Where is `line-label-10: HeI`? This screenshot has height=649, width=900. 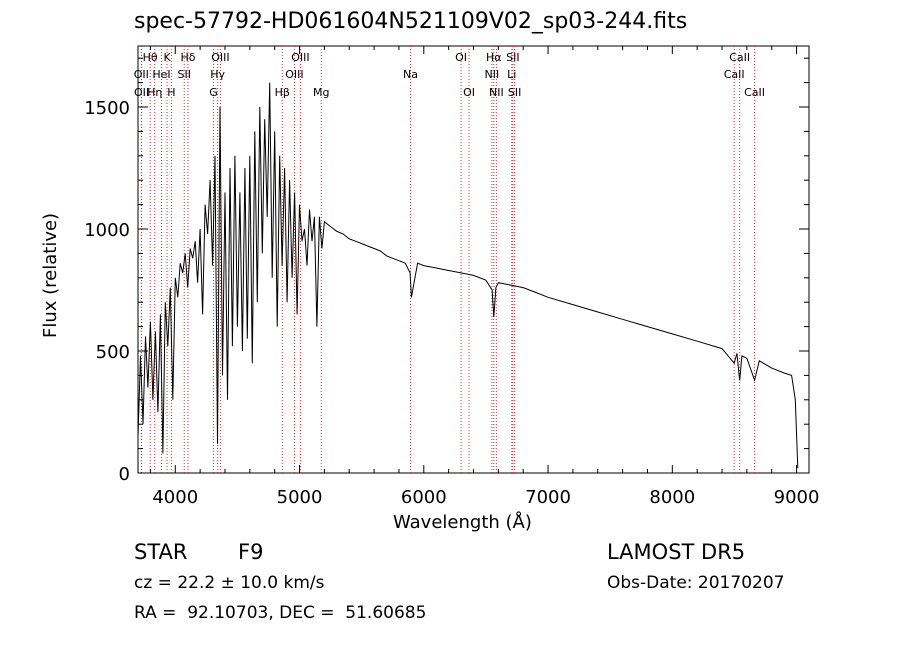
line-label-10: HeI is located at coordinates (161, 74).